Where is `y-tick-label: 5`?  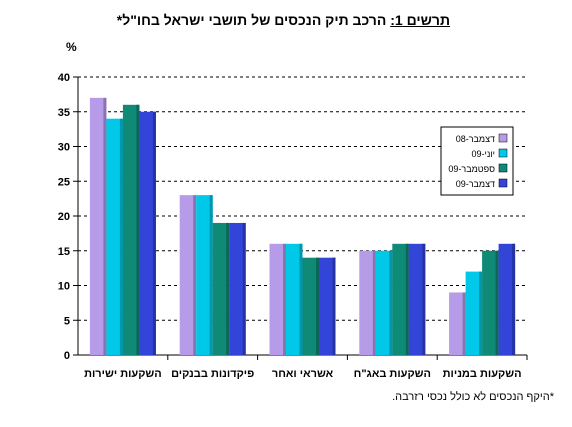 y-tick-label: 5 is located at coordinates (67, 321).